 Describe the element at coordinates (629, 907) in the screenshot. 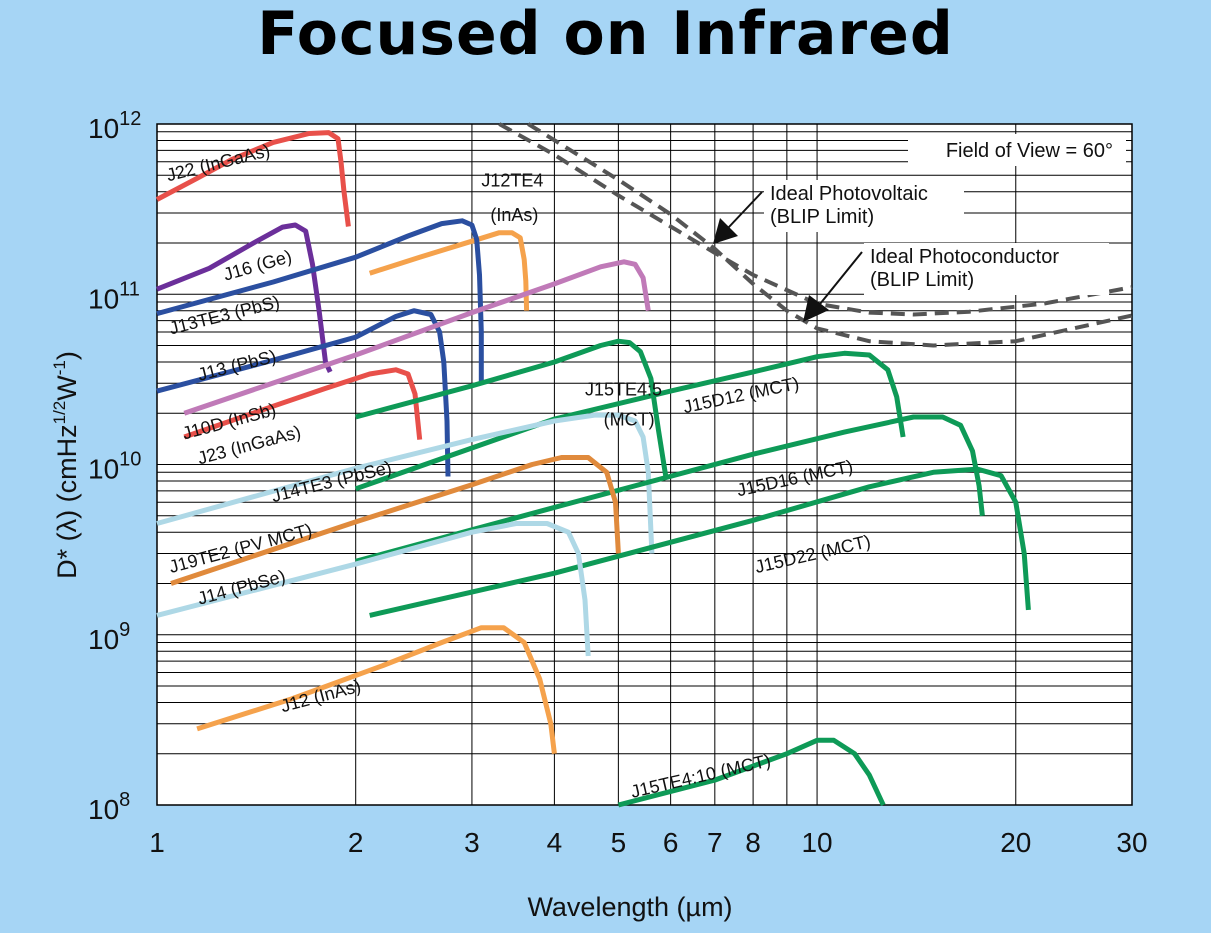

I see `x-axis-label: Wavelength (µm)` at that location.